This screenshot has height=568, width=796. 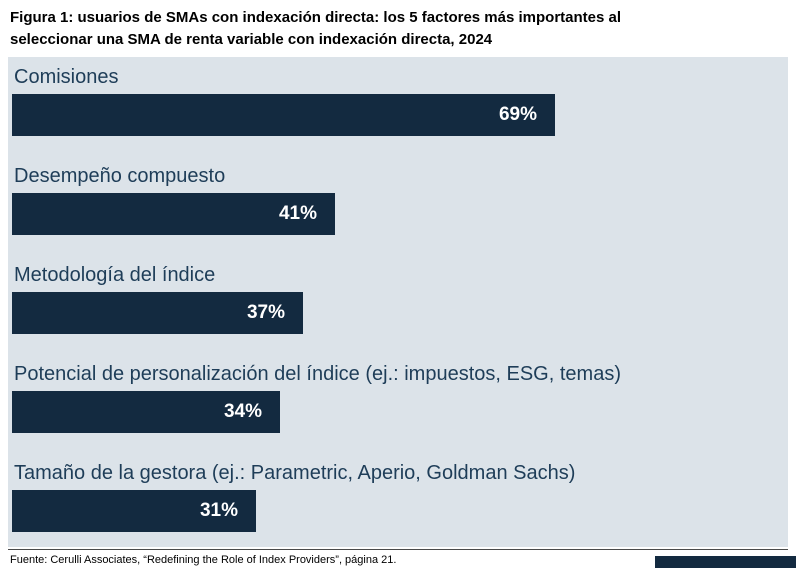 I want to click on category-label: Metodología del índice, so click(x=115, y=274).